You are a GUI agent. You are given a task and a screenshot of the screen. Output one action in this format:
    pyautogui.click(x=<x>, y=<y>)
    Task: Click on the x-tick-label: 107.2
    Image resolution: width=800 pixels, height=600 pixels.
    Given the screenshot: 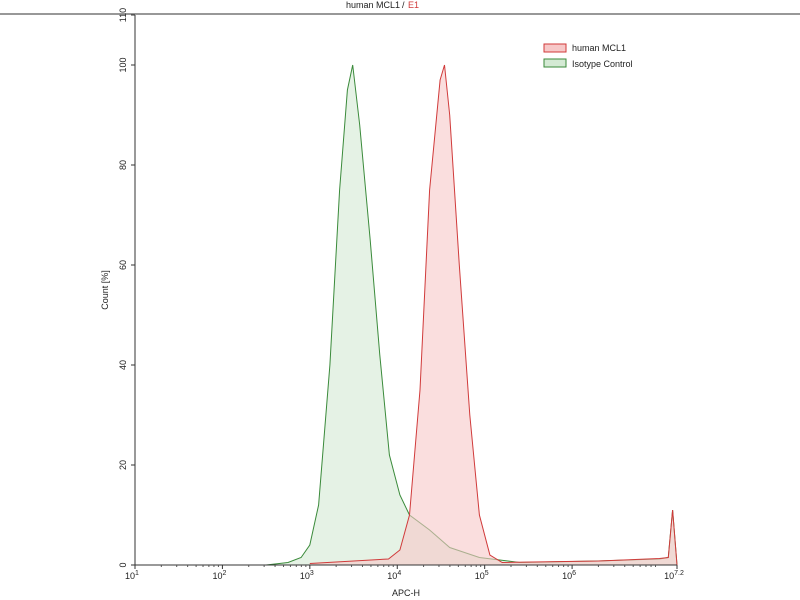 What is the action you would take?
    pyautogui.click(x=674, y=575)
    